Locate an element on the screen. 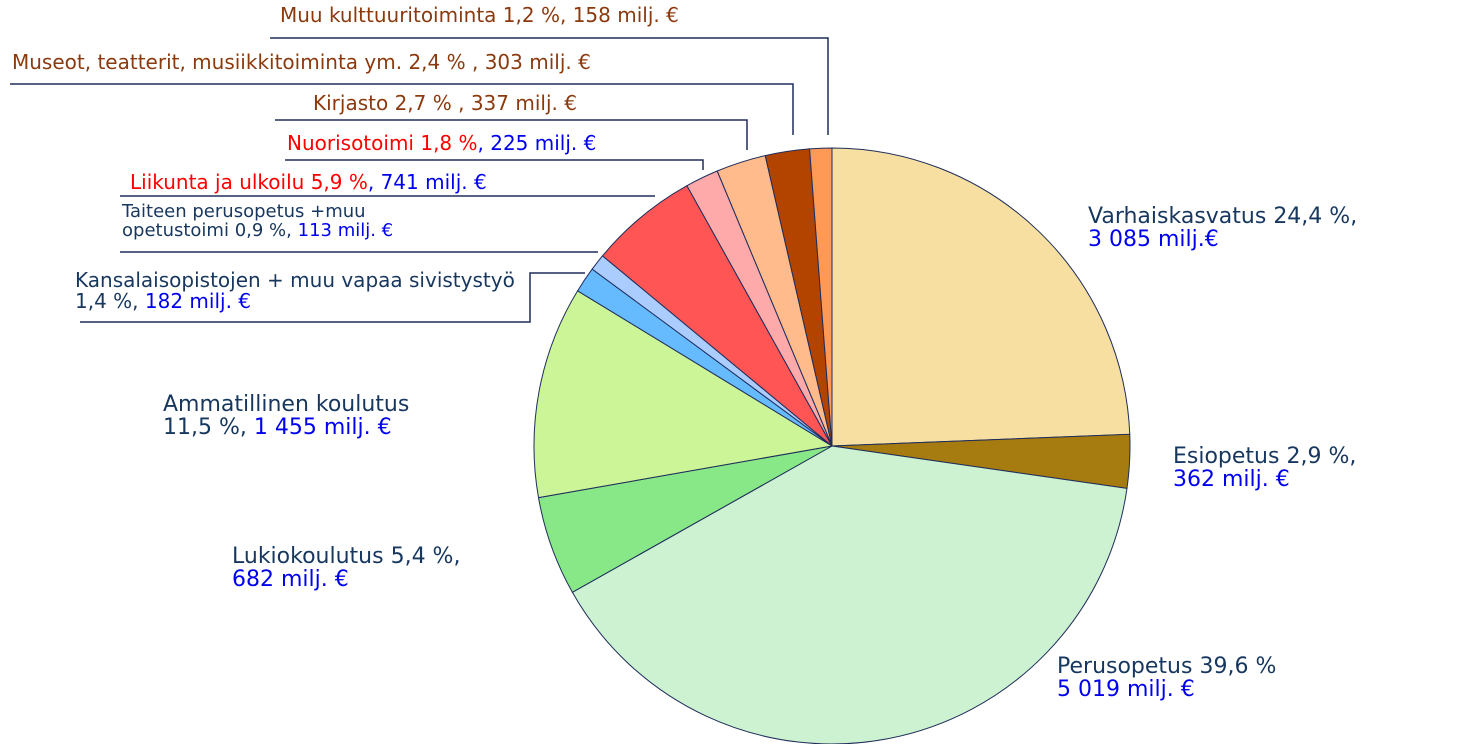 Image resolution: width=1460 pixels, height=744 pixels. category-label: Kirjasto is located at coordinates (351, 103).